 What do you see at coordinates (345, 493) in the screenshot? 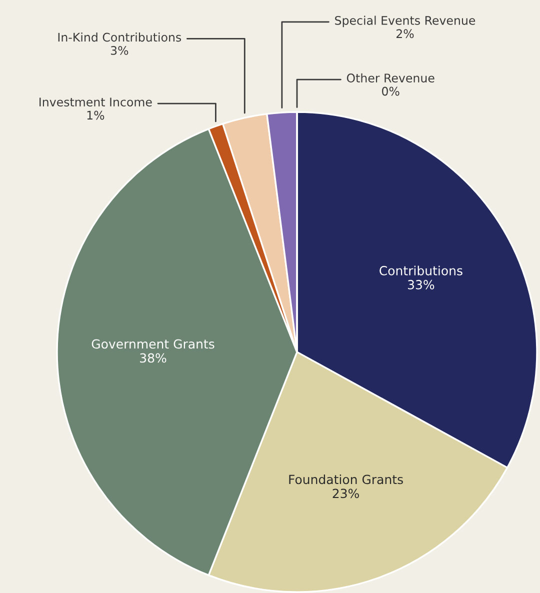
I see `data-label: 23%` at bounding box center [345, 493].